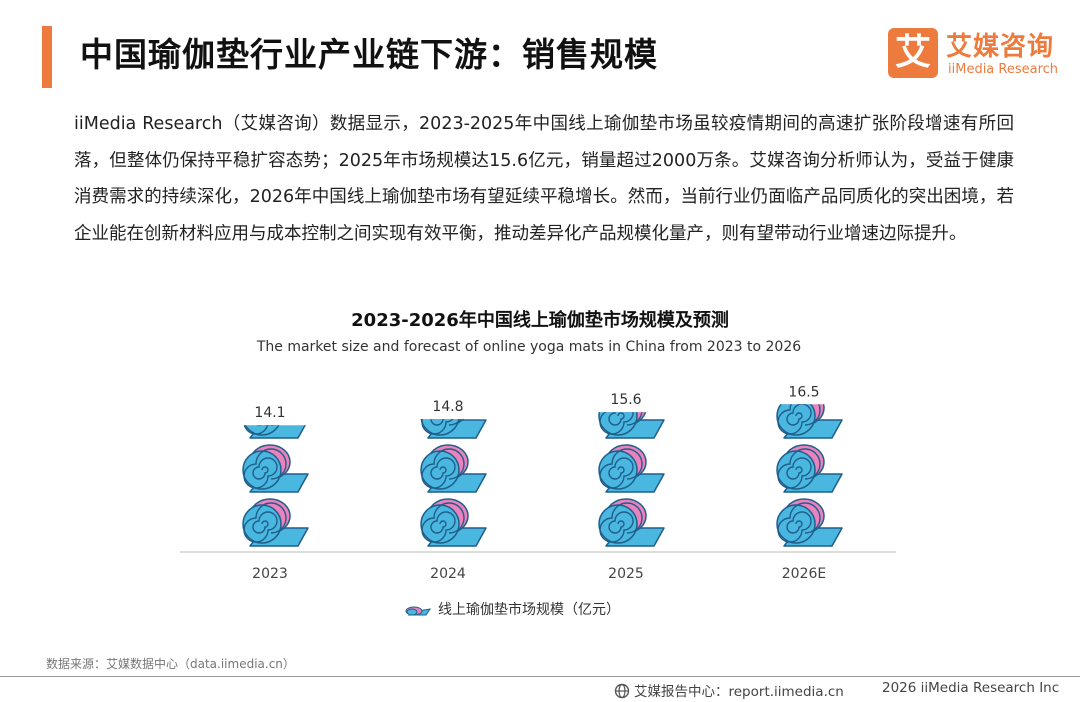 The height and width of the screenshot is (702, 1080). Describe the element at coordinates (1000, 47) in the screenshot. I see `logo-cn-text: 艾媒咨询` at that location.